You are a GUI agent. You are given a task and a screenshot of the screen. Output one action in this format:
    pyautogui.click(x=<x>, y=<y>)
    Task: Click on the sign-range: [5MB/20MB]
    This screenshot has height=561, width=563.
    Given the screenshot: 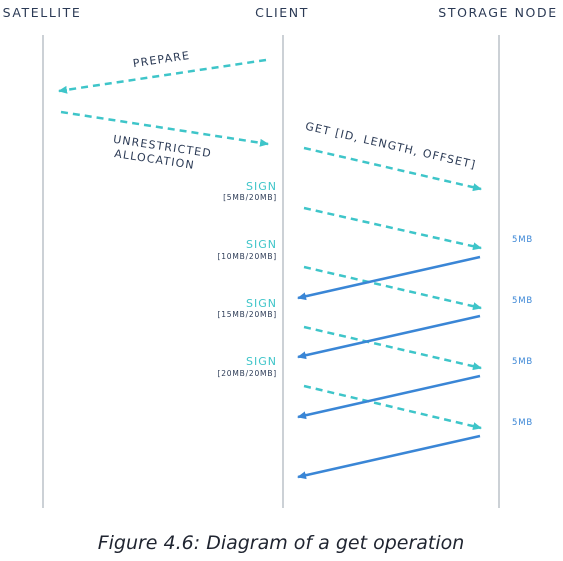 What is the action you would take?
    pyautogui.click(x=250, y=197)
    